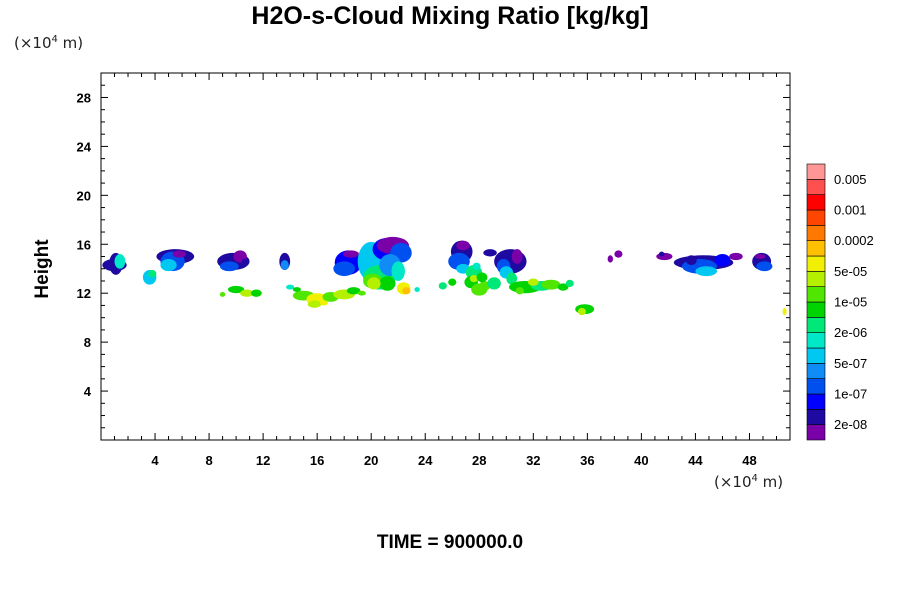  What do you see at coordinates (444, 276) in the screenshot?
I see `cloud-field` at bounding box center [444, 276].